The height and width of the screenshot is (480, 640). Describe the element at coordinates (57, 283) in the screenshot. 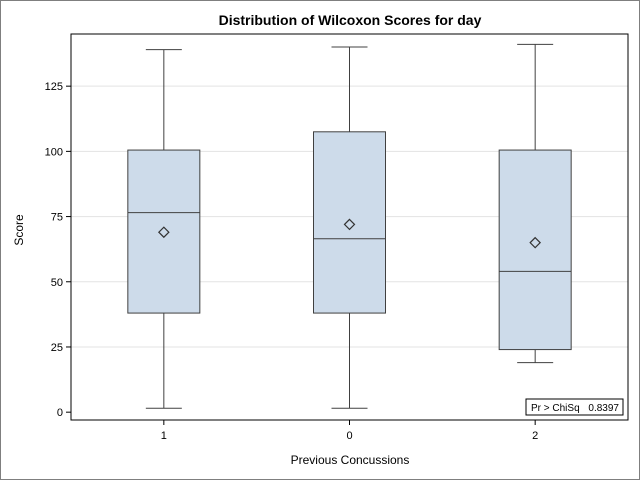

I see `y-tick-label: 50` at that location.